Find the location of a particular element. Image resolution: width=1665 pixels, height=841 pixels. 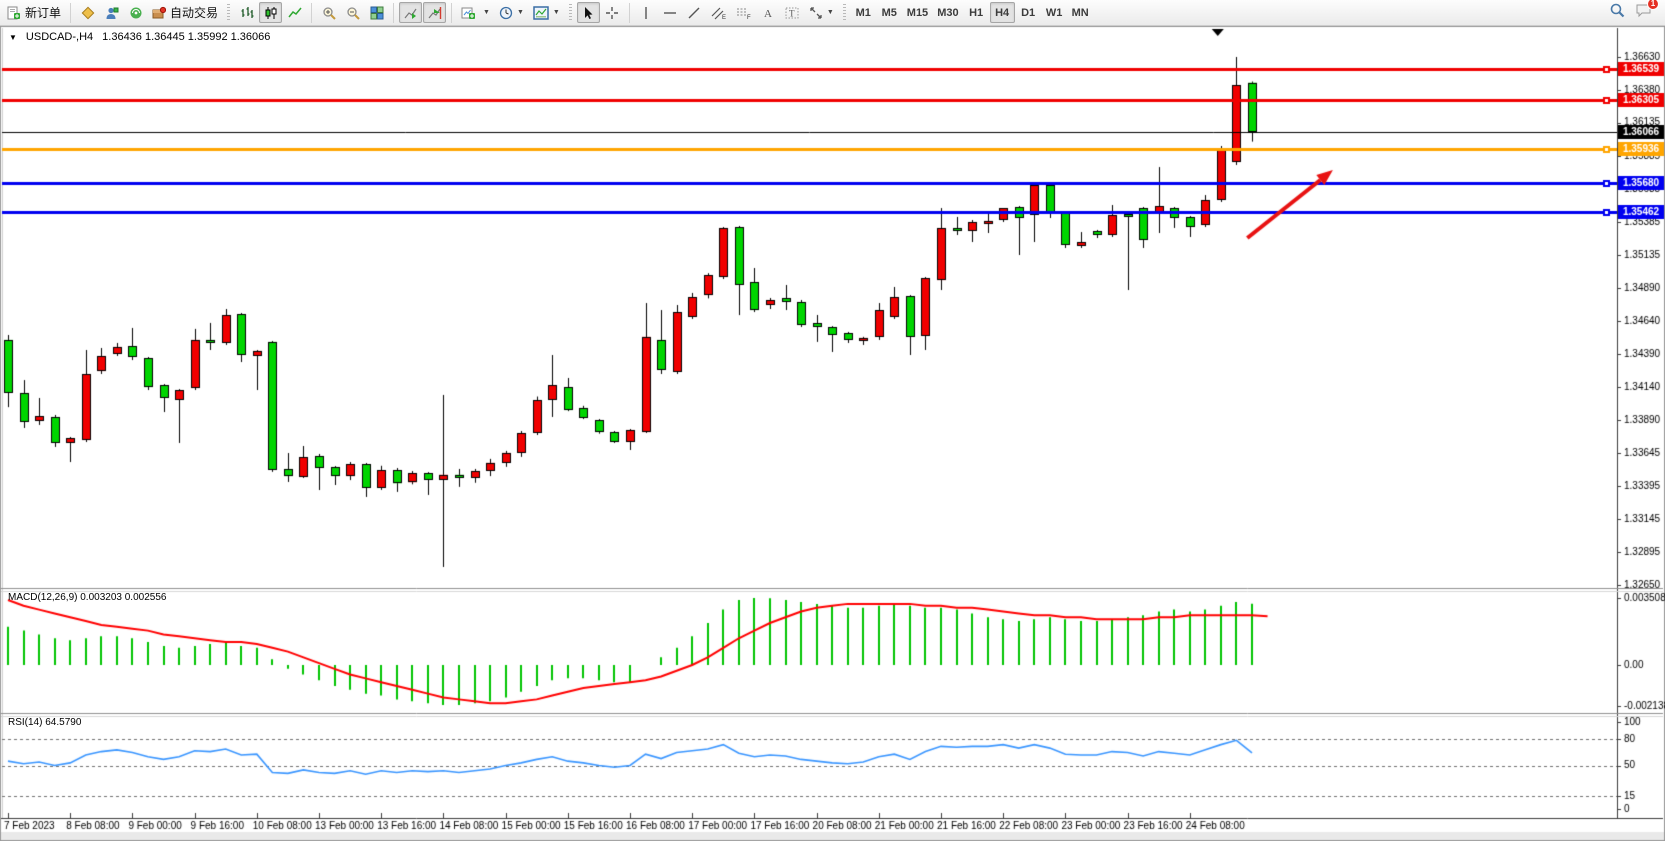

vertical-line-button is located at coordinates (646, 12).